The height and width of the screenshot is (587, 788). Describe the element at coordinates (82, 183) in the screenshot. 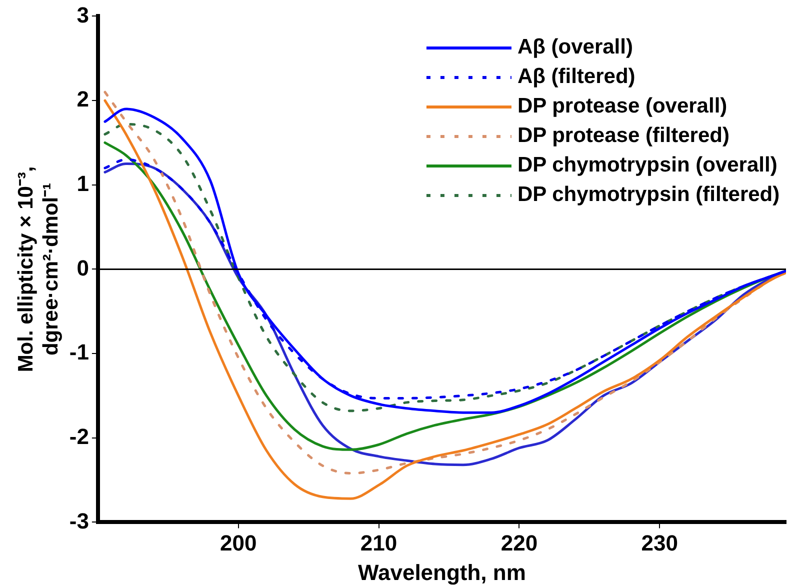

I see `y-tick-label: 1` at that location.